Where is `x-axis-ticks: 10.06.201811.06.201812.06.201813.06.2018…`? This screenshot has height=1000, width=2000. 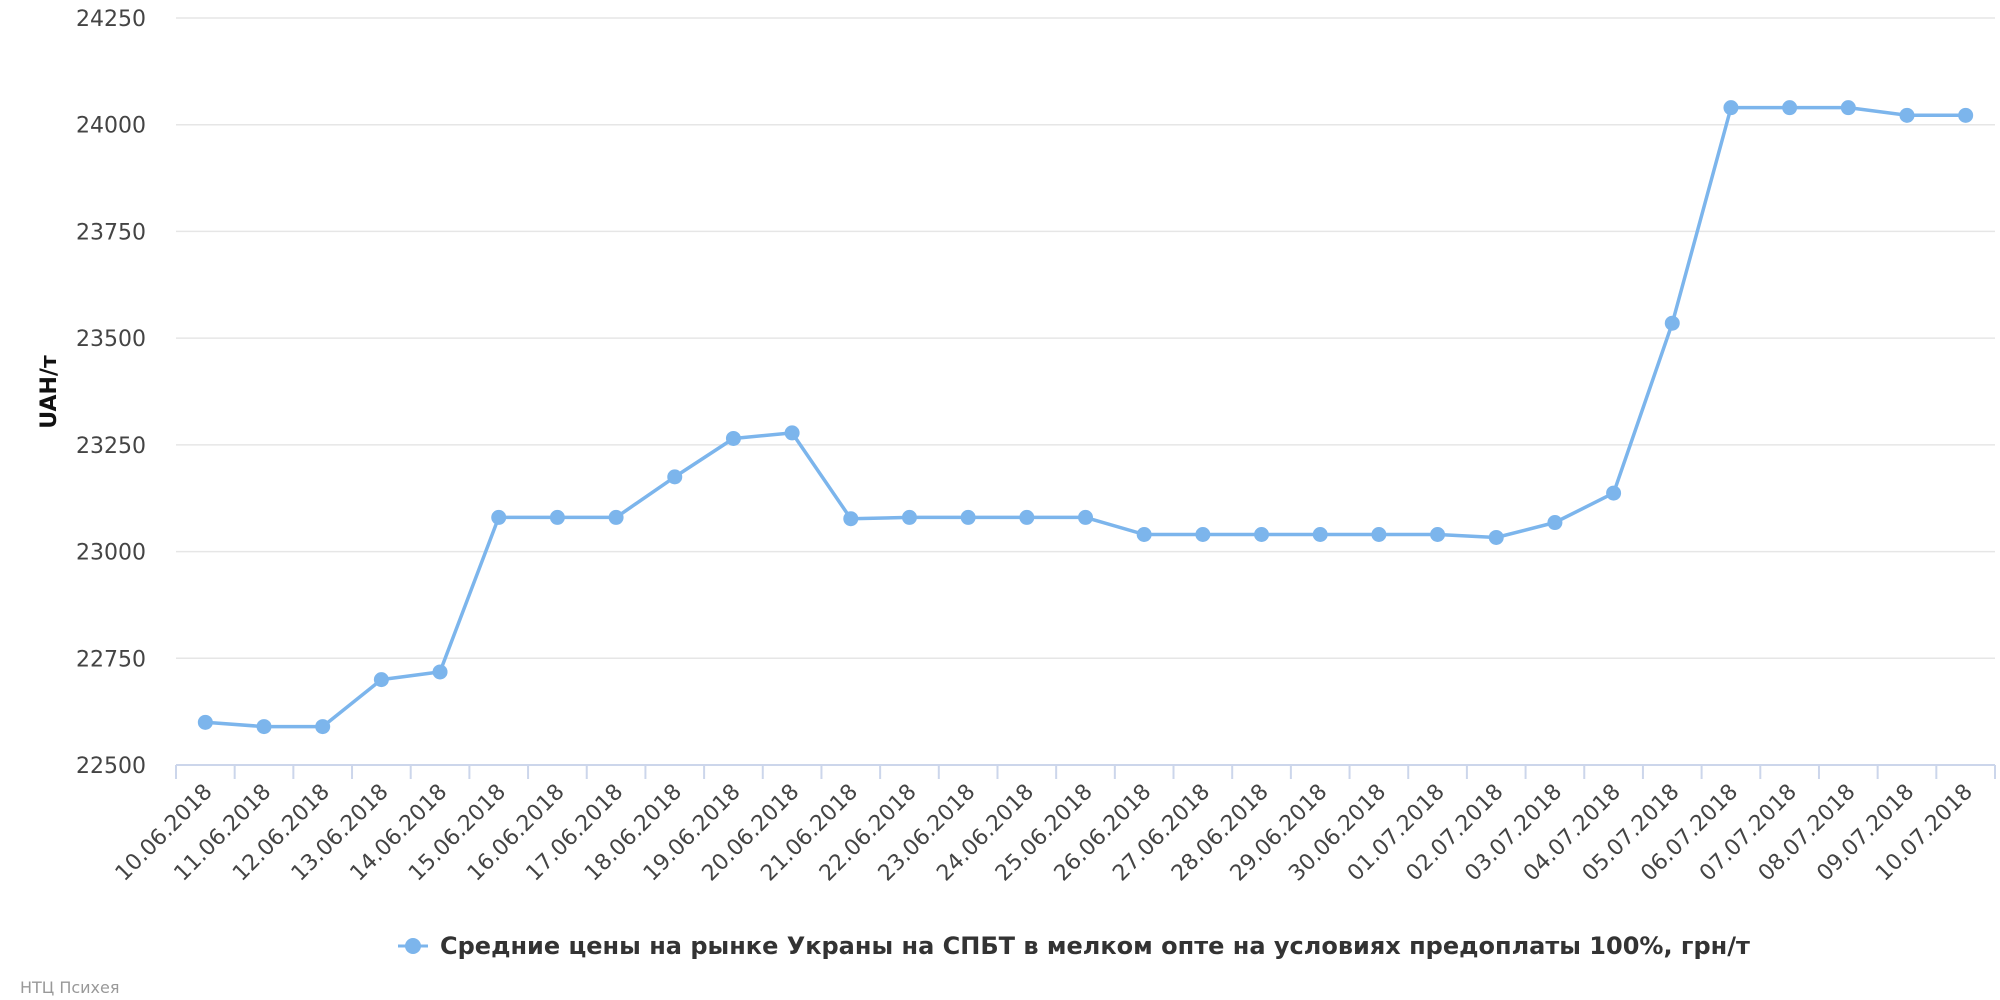 x-axis-ticks: 10.06.201811.06.201812.06.201813.06.2018… is located at coordinates (1044, 833).